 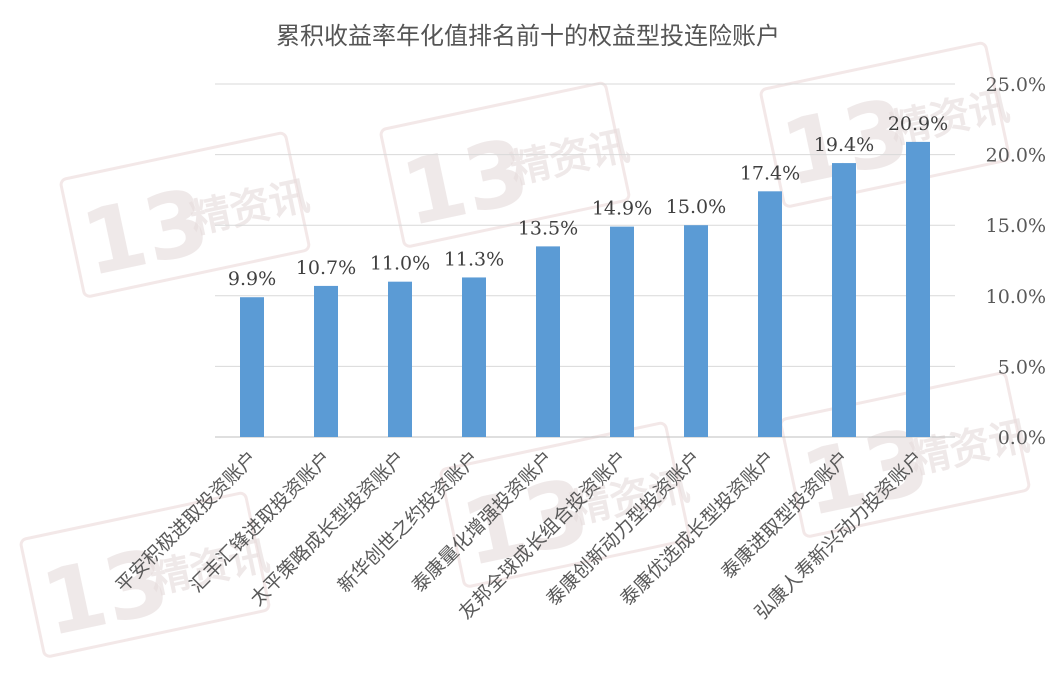 What do you see at coordinates (474, 259) in the screenshot?
I see `data-label: 11.3%` at bounding box center [474, 259].